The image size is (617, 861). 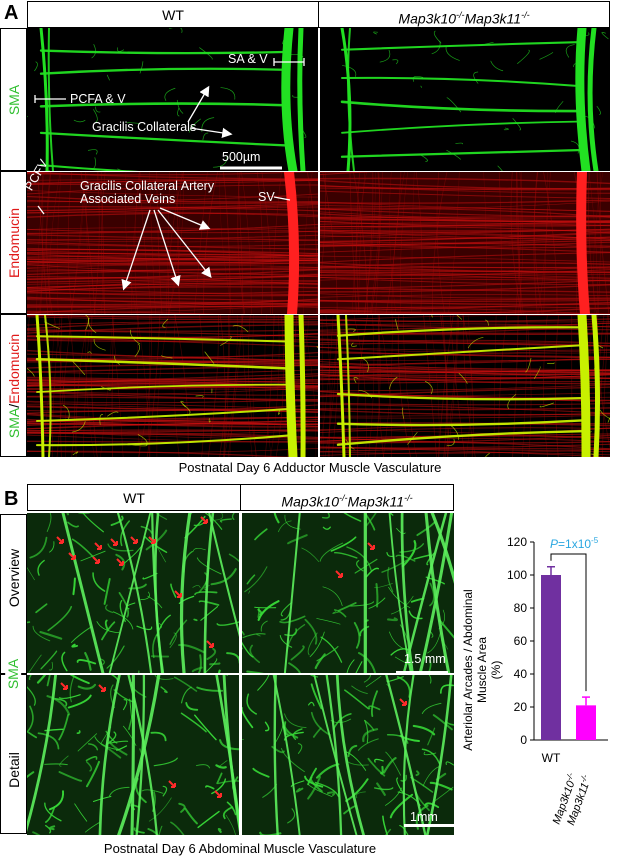 I want to click on y-tick-label: 0, so click(x=523, y=740).